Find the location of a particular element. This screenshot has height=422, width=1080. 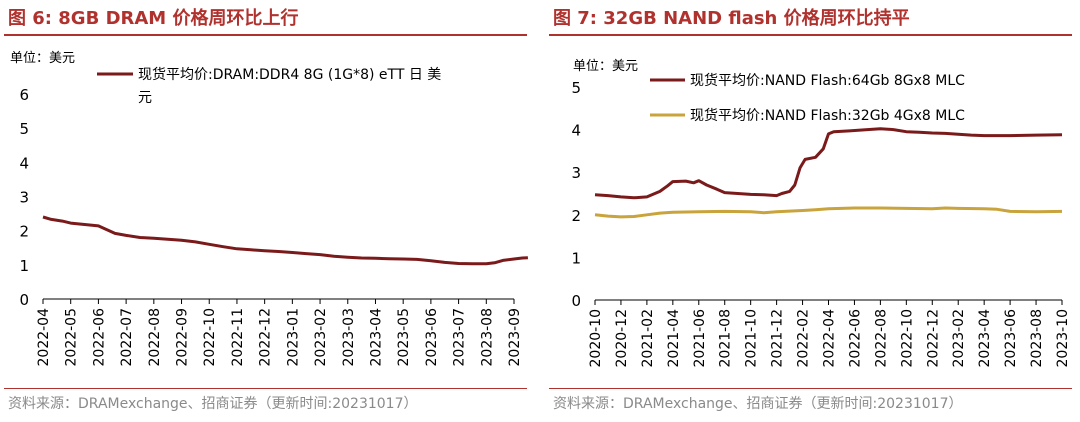

figure-6-unit-label: 单位：美元 is located at coordinates (42, 58).